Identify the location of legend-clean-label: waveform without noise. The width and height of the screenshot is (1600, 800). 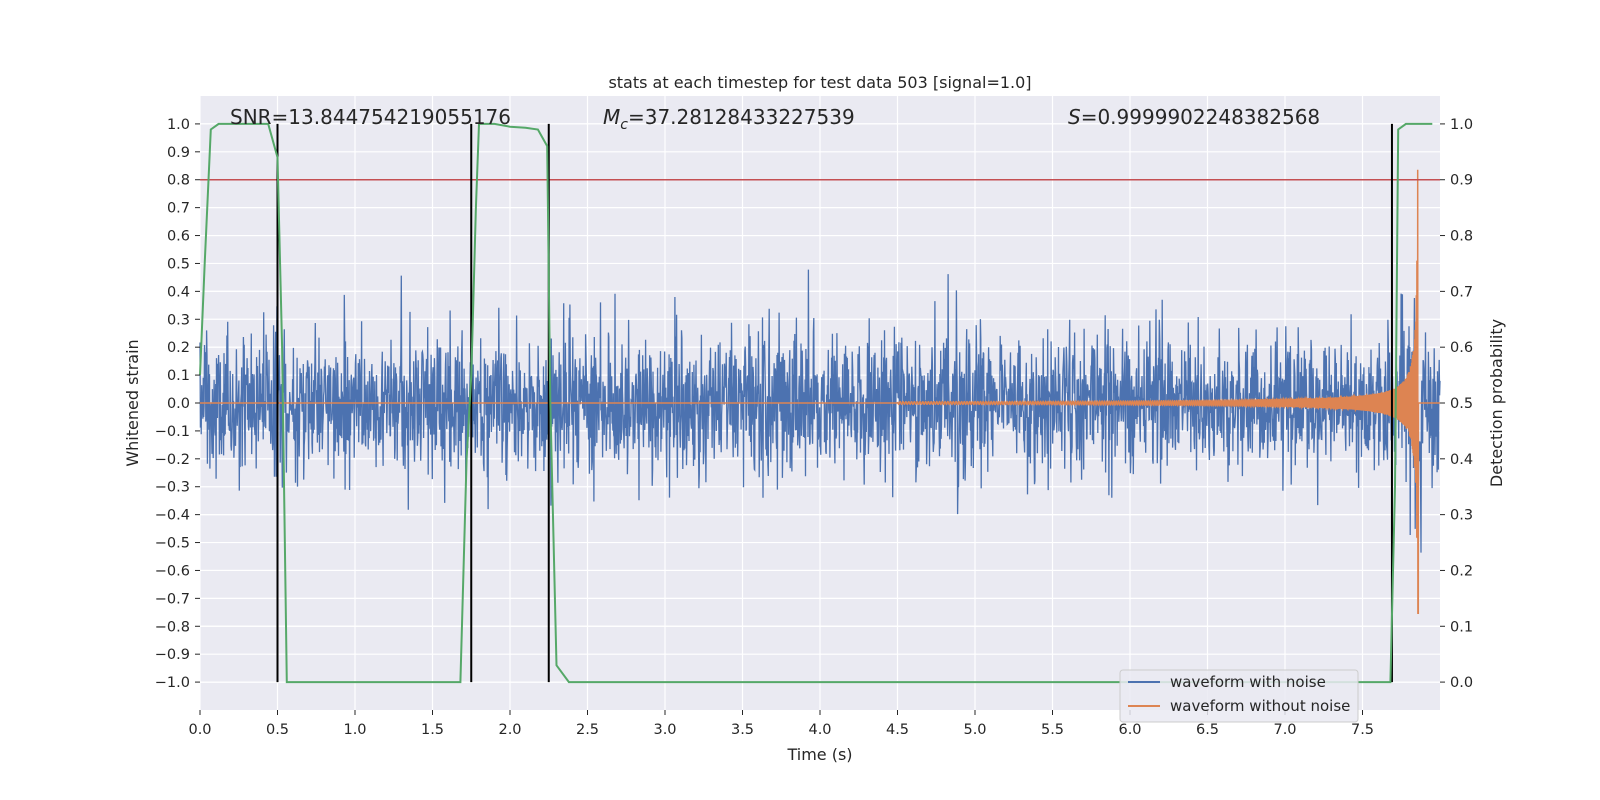
(1260, 706).